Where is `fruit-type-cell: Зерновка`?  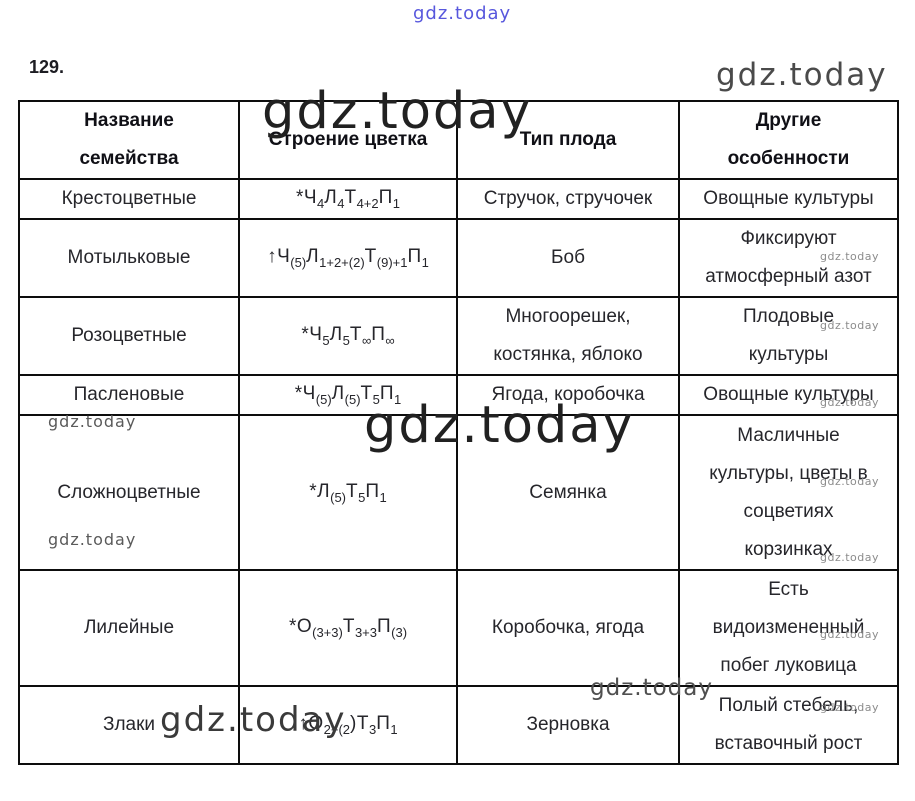
fruit-type-cell: Зерновка is located at coordinates (568, 725).